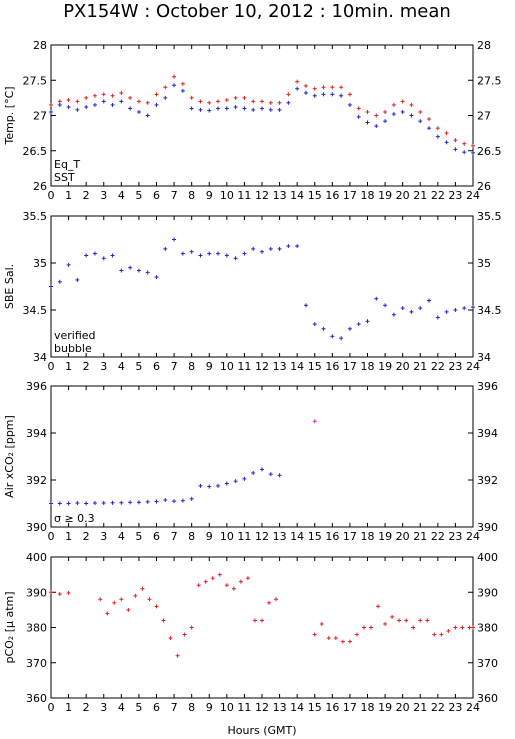 Image resolution: width=515 pixels, height=739 pixels. What do you see at coordinates (280, 536) in the screenshot?
I see `x-tick-label: 13` at bounding box center [280, 536].